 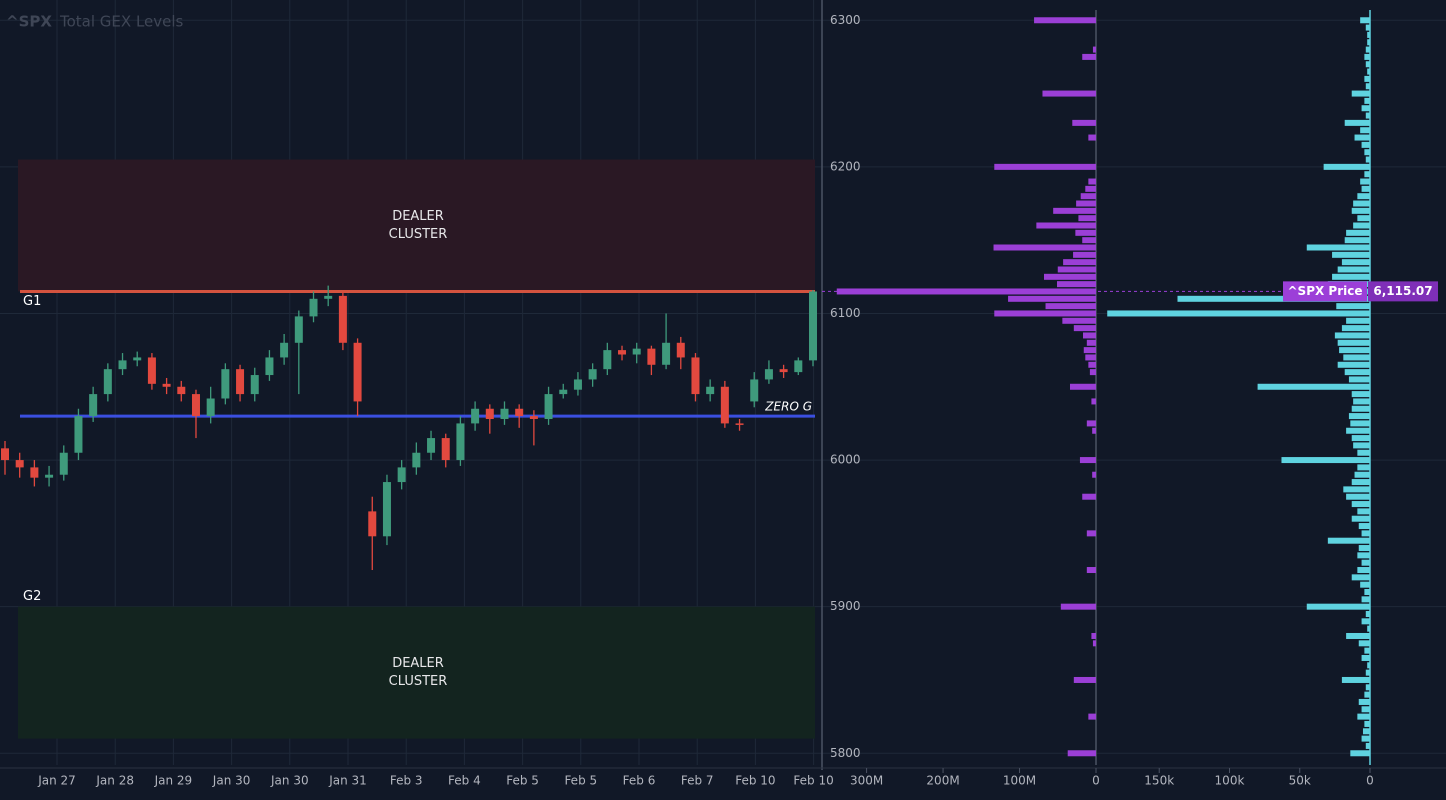 What do you see at coordinates (845, 313) in the screenshot?
I see `y-tick-label: 6100` at bounding box center [845, 313].